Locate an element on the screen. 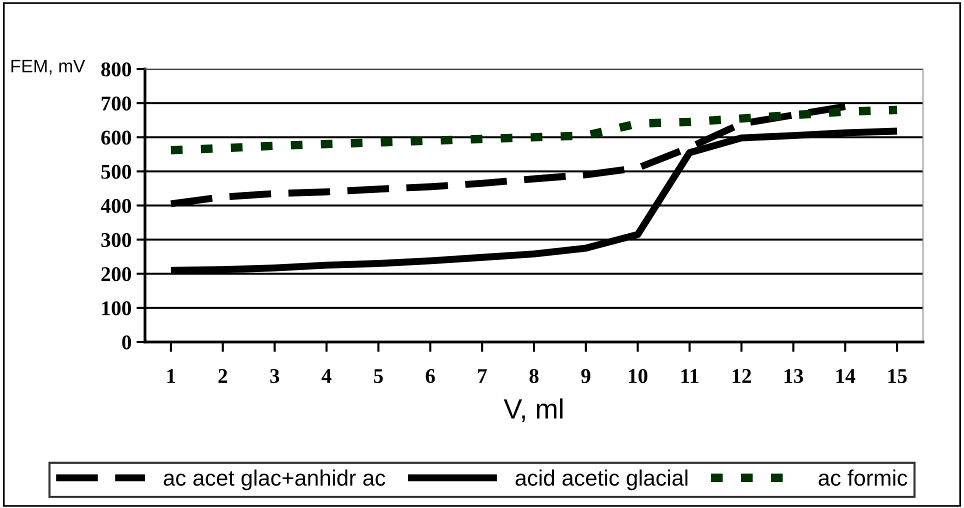 The width and height of the screenshot is (964, 508). x-tick-label: 12 is located at coordinates (741, 376).